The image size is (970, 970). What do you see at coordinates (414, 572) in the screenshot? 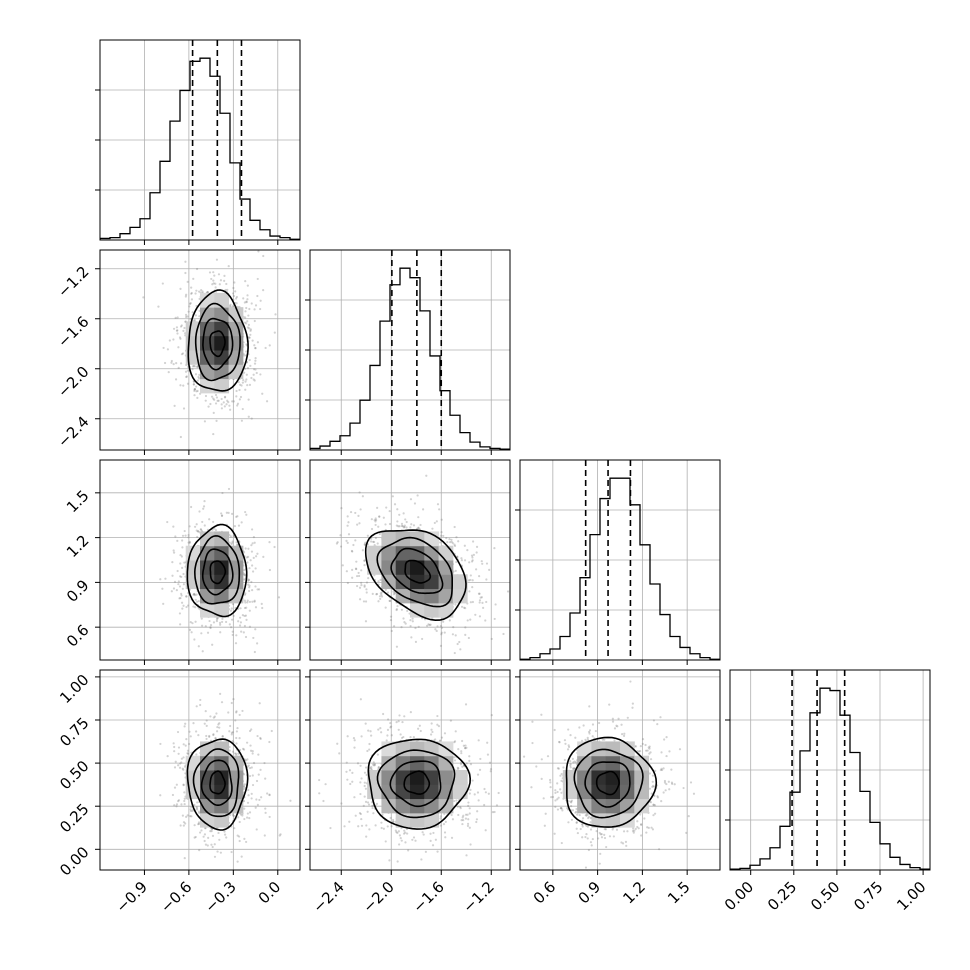
I see `contour-line` at bounding box center [414, 572].